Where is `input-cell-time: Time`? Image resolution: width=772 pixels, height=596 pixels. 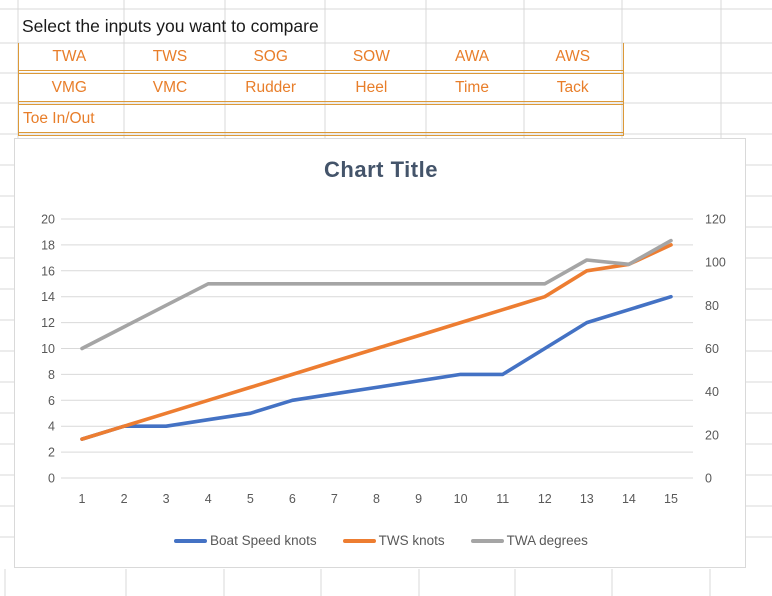 input-cell-time: Time is located at coordinates (472, 87).